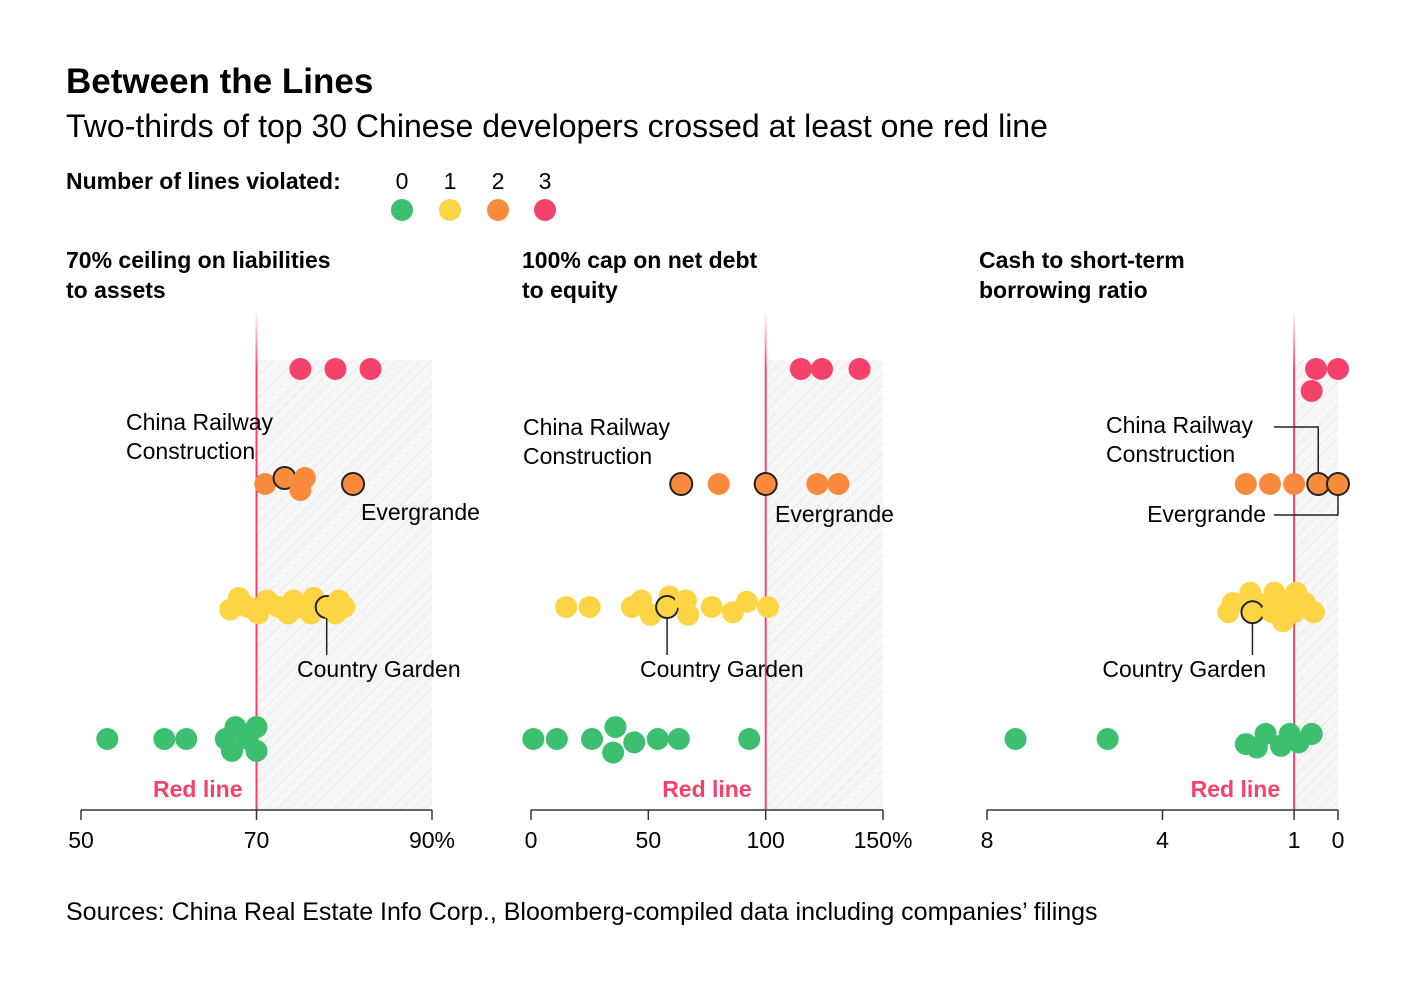 This screenshot has height=993, width=1420. What do you see at coordinates (473, 194) in the screenshot?
I see `legend-dots: 0 1 2 3` at bounding box center [473, 194].